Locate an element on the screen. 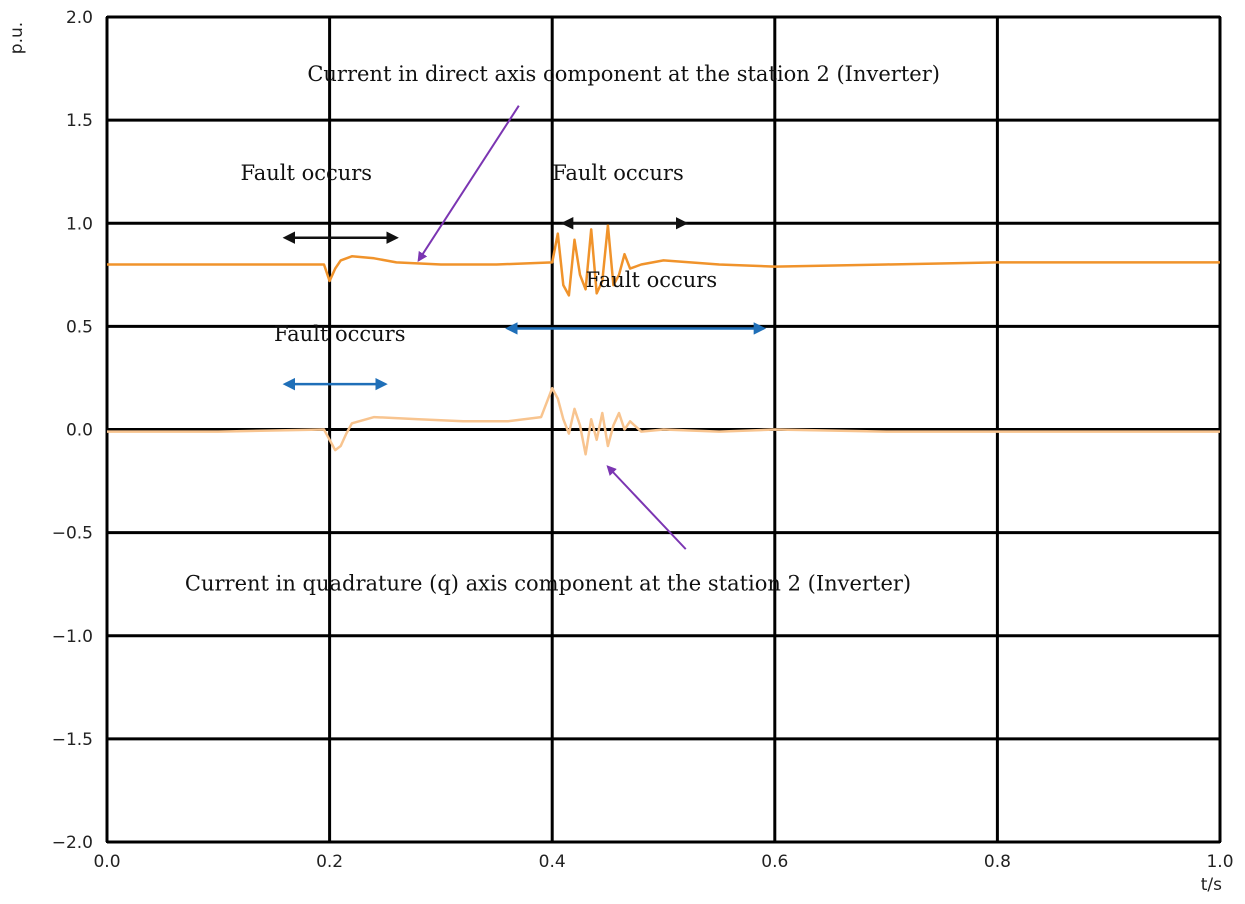  y-tick-label: 0.0 is located at coordinates (79, 431).